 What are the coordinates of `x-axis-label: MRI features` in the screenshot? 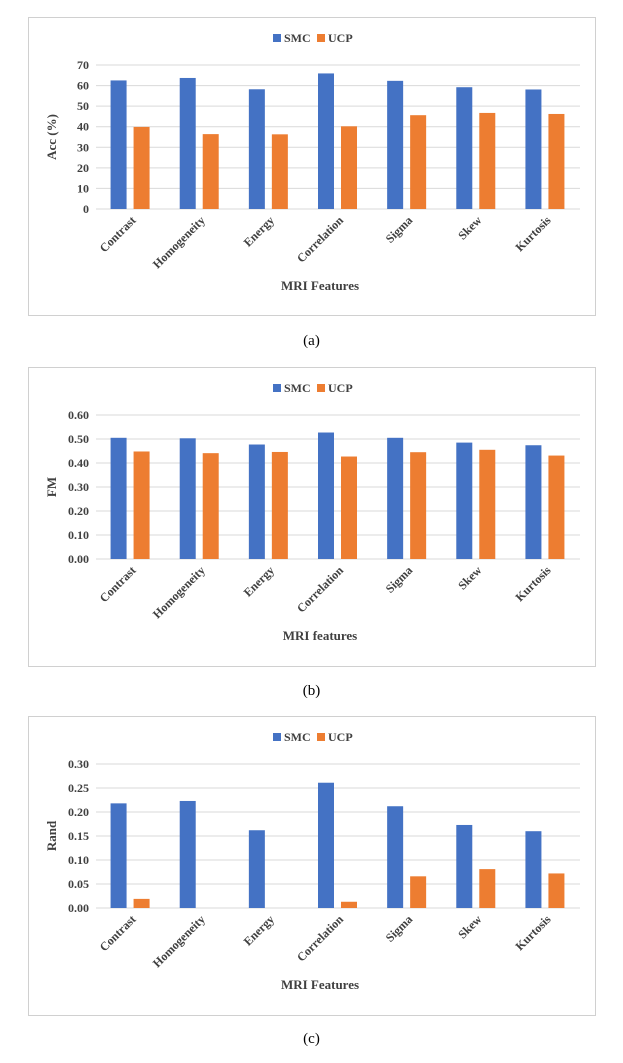 It's located at (320, 635).